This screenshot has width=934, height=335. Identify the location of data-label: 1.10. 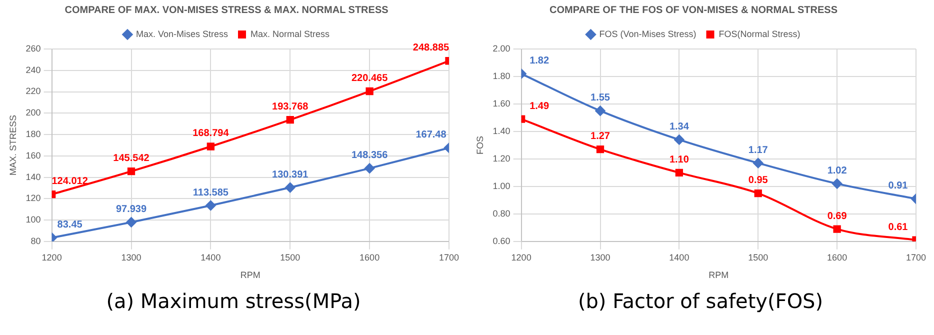
(679, 160).